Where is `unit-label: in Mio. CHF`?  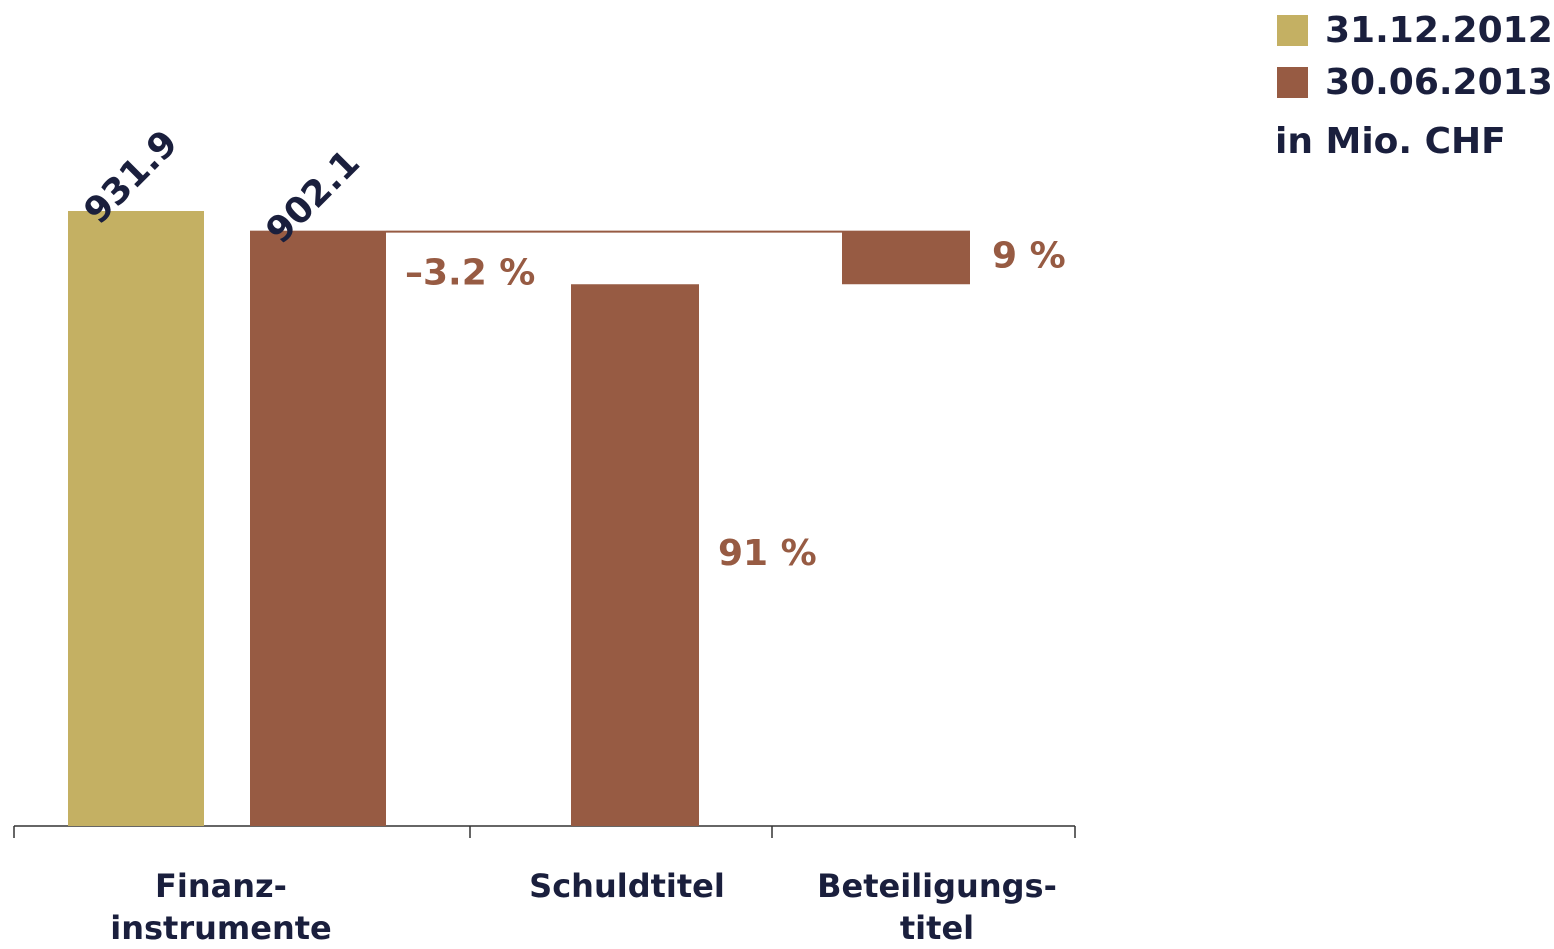 unit-label: in Mio. CHF is located at coordinates (1390, 141).